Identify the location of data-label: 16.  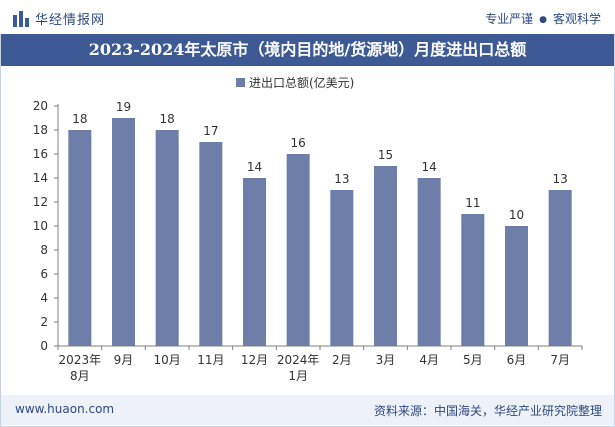
(298, 143).